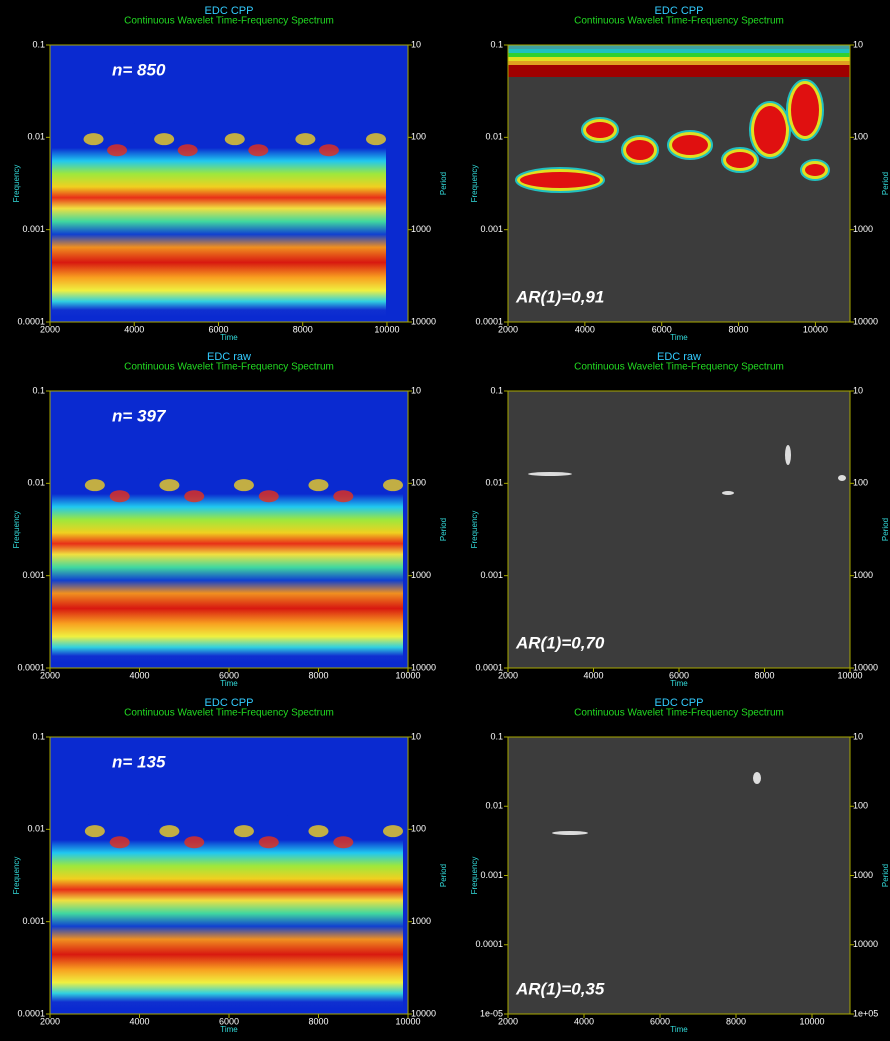 This screenshot has height=1041, width=890. Describe the element at coordinates (679, 875) in the screenshot. I see `plot-background` at that location.